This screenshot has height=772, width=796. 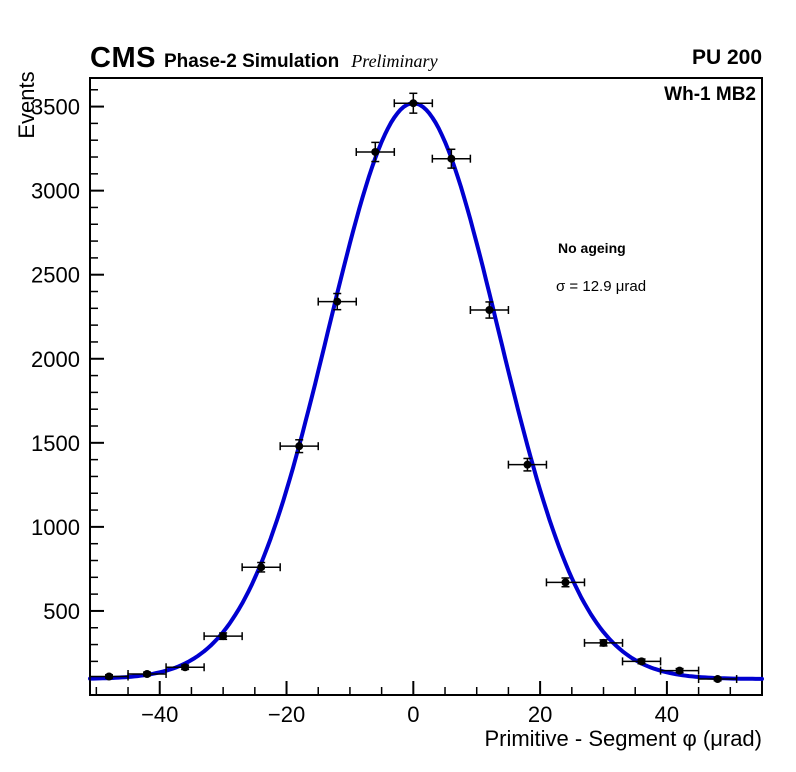 I want to click on x-tick-label: 0, so click(x=413, y=714).